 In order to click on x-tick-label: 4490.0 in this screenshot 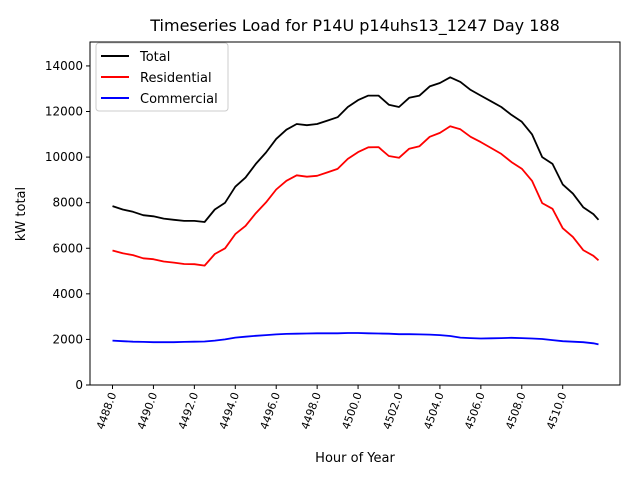, I will do `click(147, 411)`.